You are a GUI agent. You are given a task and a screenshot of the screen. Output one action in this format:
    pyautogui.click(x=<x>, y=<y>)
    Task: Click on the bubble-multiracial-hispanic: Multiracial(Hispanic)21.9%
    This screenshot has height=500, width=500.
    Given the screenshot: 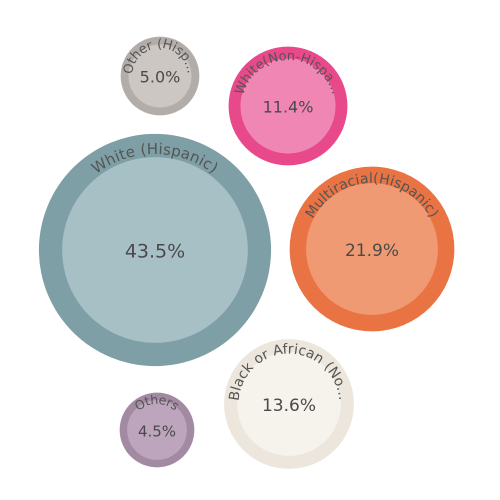 What is the action you would take?
    pyautogui.click(x=372, y=249)
    